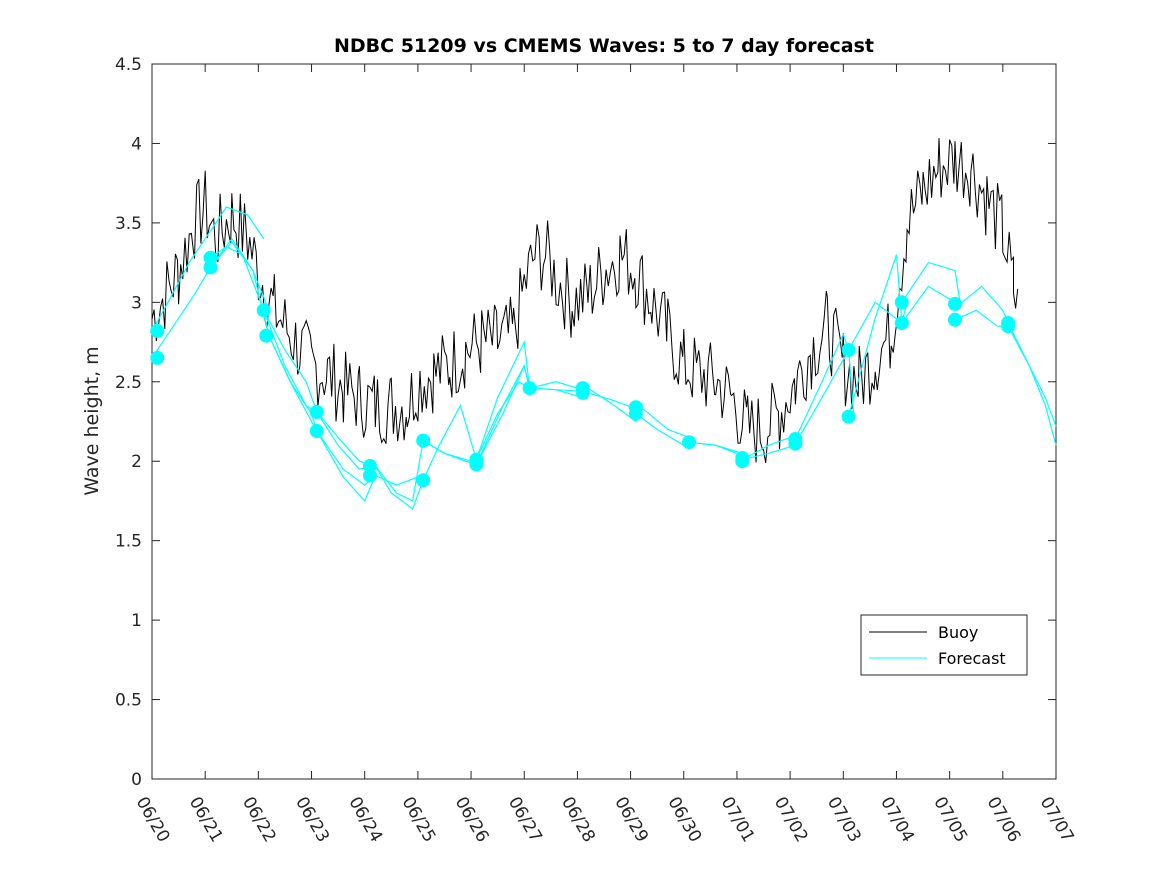 The height and width of the screenshot is (875, 1167). What do you see at coordinates (128, 65) in the screenshot?
I see `y-tick-label: 4.5` at bounding box center [128, 65].